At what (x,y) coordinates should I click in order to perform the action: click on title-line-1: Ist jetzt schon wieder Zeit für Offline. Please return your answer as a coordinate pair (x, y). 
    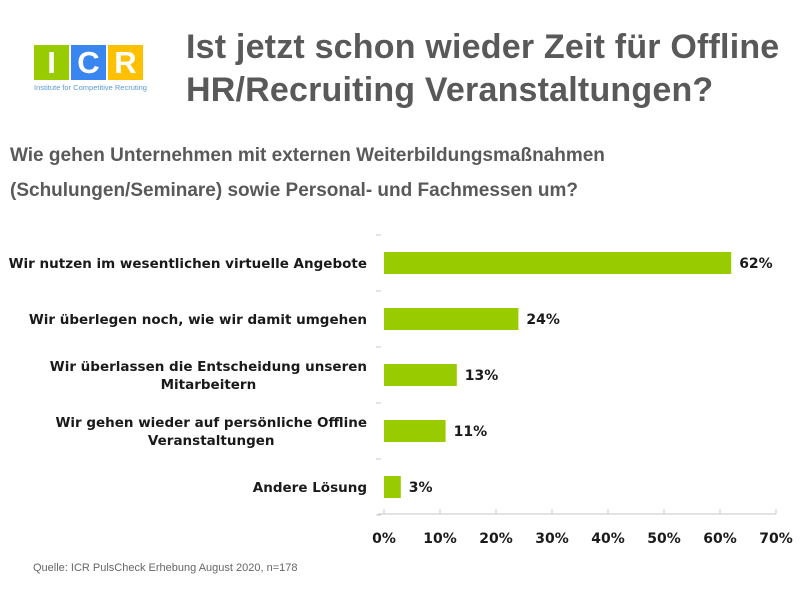
    Looking at the image, I should click on (483, 47).